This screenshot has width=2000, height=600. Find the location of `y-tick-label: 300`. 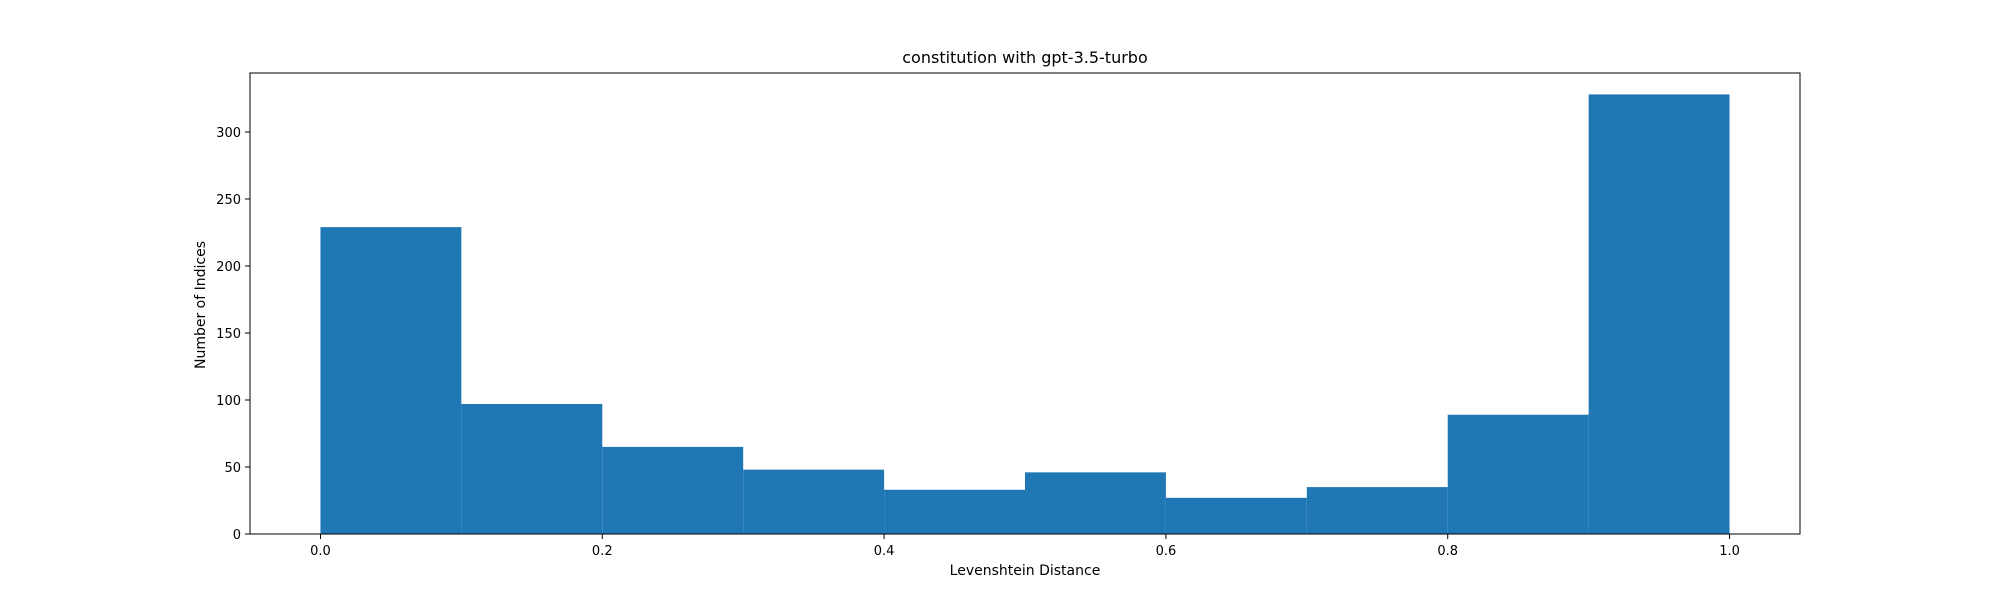

y-tick-label: 300 is located at coordinates (228, 133).